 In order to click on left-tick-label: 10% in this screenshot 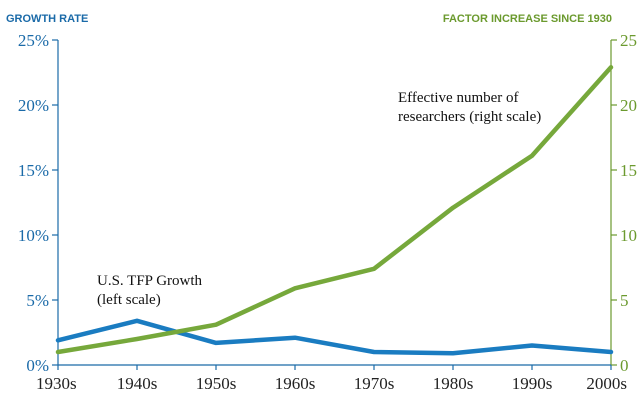, I will do `click(33, 235)`.